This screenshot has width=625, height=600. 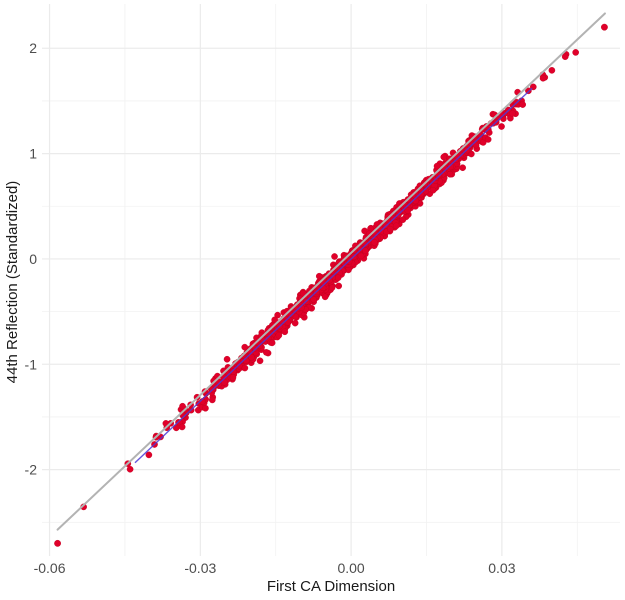 I want to click on y-tick-label: 2, so click(x=33, y=48).